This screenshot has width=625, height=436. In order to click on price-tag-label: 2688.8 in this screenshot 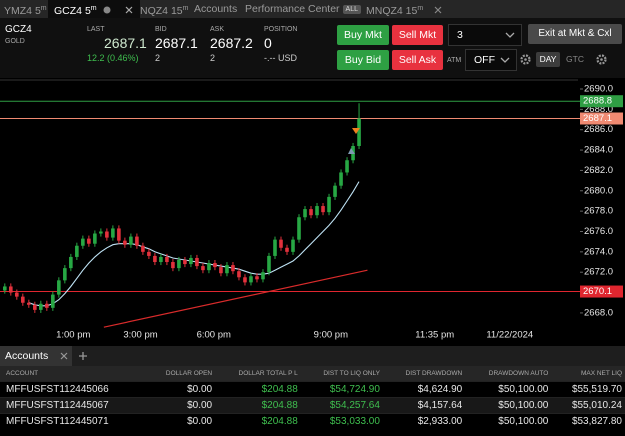, I will do `click(597, 101)`.